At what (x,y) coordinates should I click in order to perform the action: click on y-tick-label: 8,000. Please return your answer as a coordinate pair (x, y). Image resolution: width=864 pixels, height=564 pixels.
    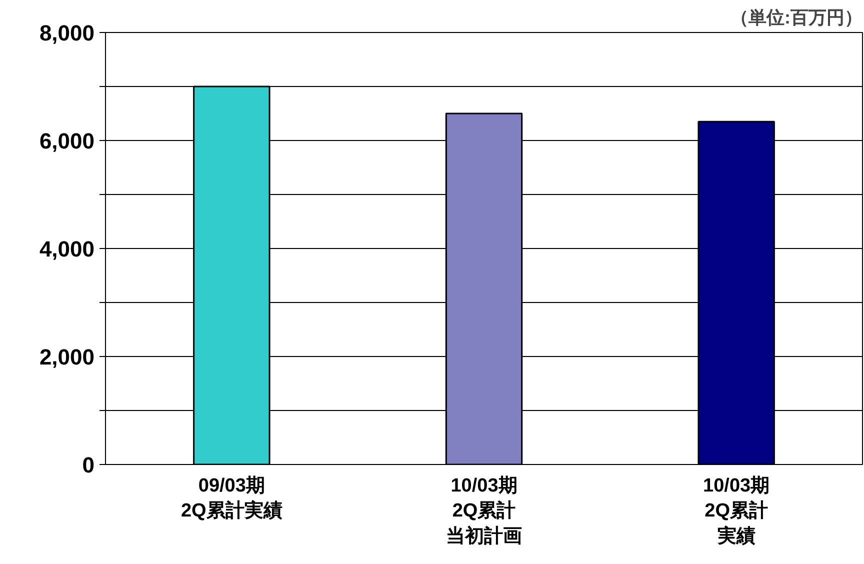
    Looking at the image, I should click on (67, 33).